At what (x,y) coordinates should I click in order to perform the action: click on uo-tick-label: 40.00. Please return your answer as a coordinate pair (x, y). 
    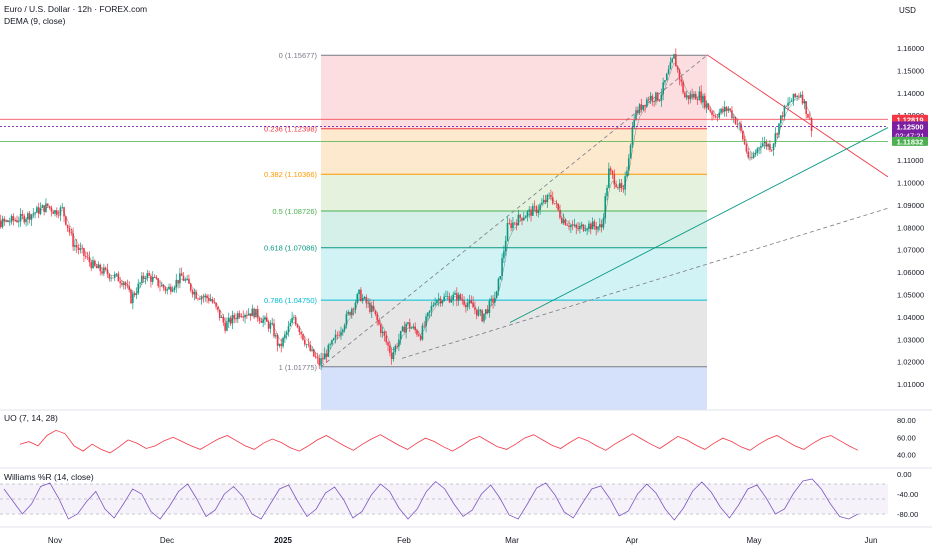
    Looking at the image, I should click on (906, 455).